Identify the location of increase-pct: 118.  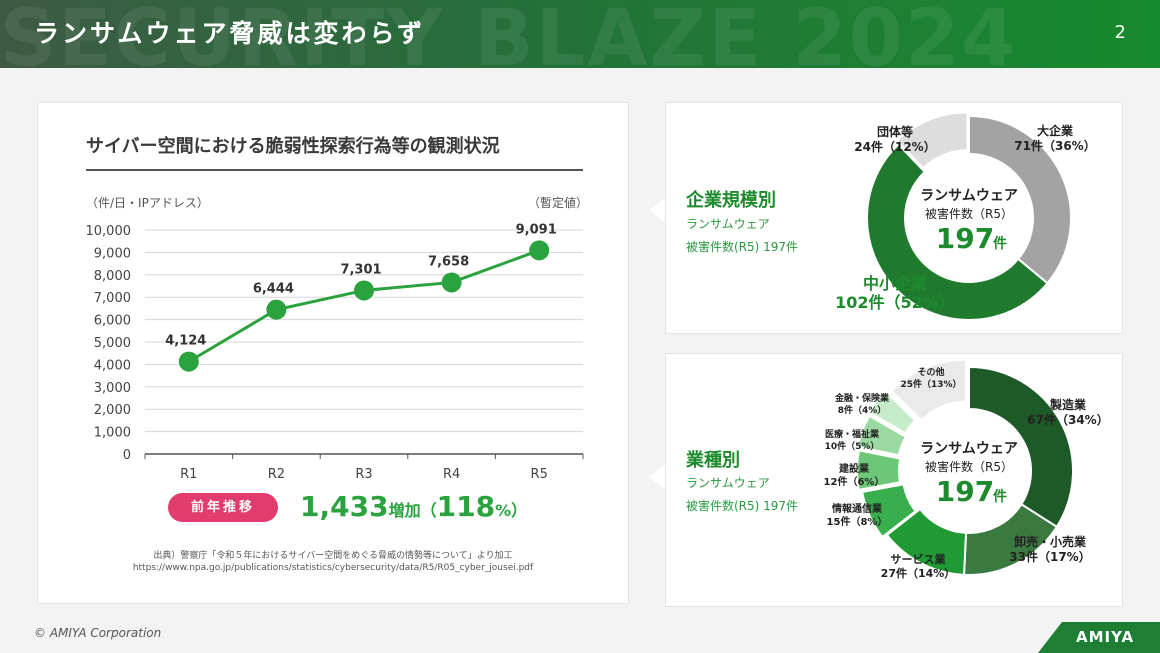
(466, 506).